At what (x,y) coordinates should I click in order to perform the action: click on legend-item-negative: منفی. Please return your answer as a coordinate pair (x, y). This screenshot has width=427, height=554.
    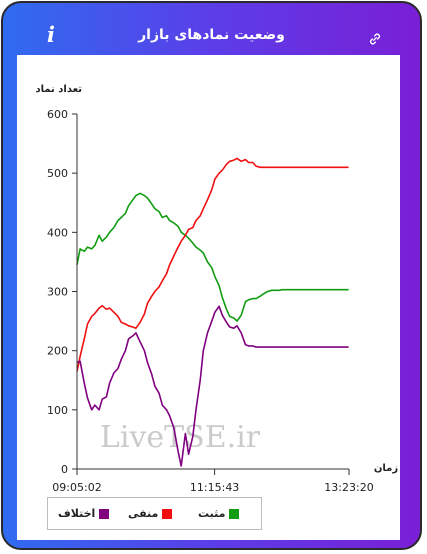
    Looking at the image, I should click on (150, 514).